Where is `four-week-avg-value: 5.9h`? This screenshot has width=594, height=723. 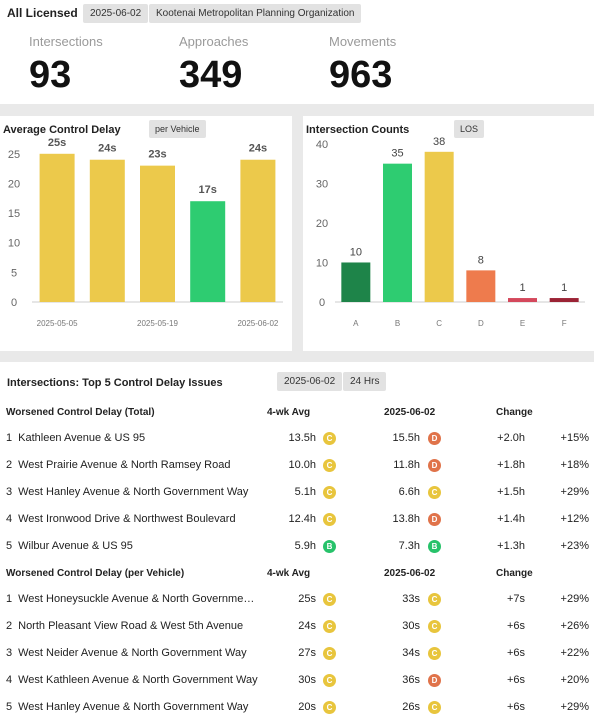
four-week-avg-value: 5.9h is located at coordinates (305, 546).